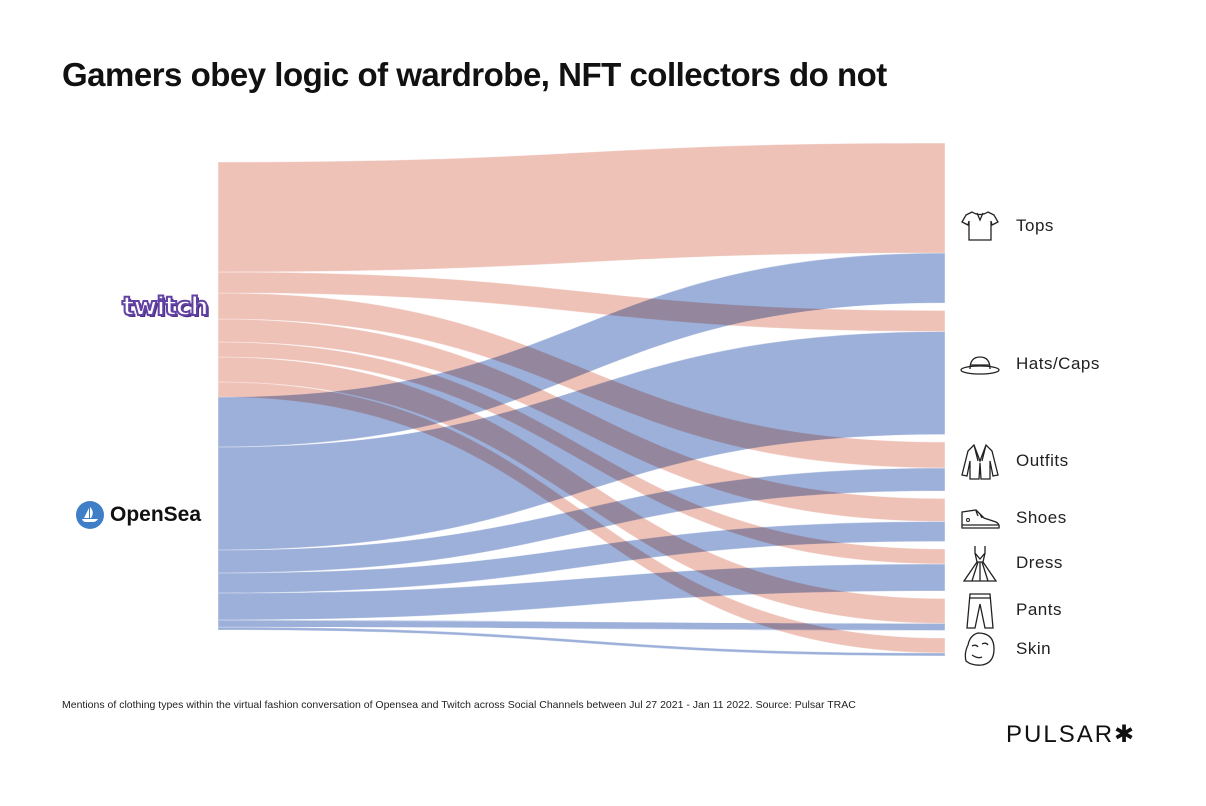  What do you see at coordinates (1034, 648) in the screenshot?
I see `target-label: Skin` at bounding box center [1034, 648].